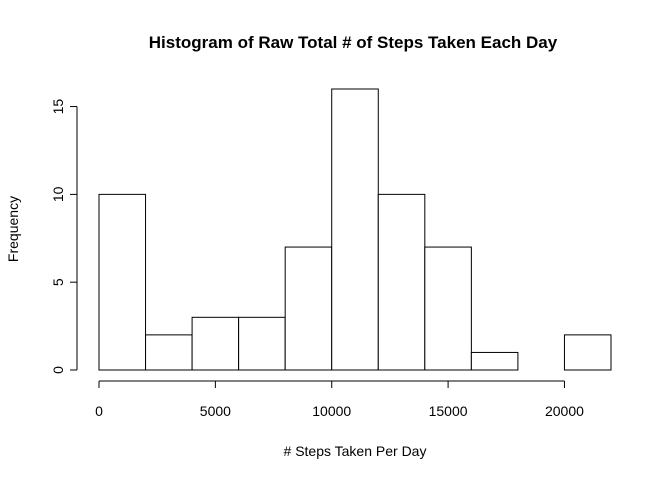 The width and height of the screenshot is (672, 480). Describe the element at coordinates (64, 236) in the screenshot. I see `y-axis: 0 5 10 15` at that location.